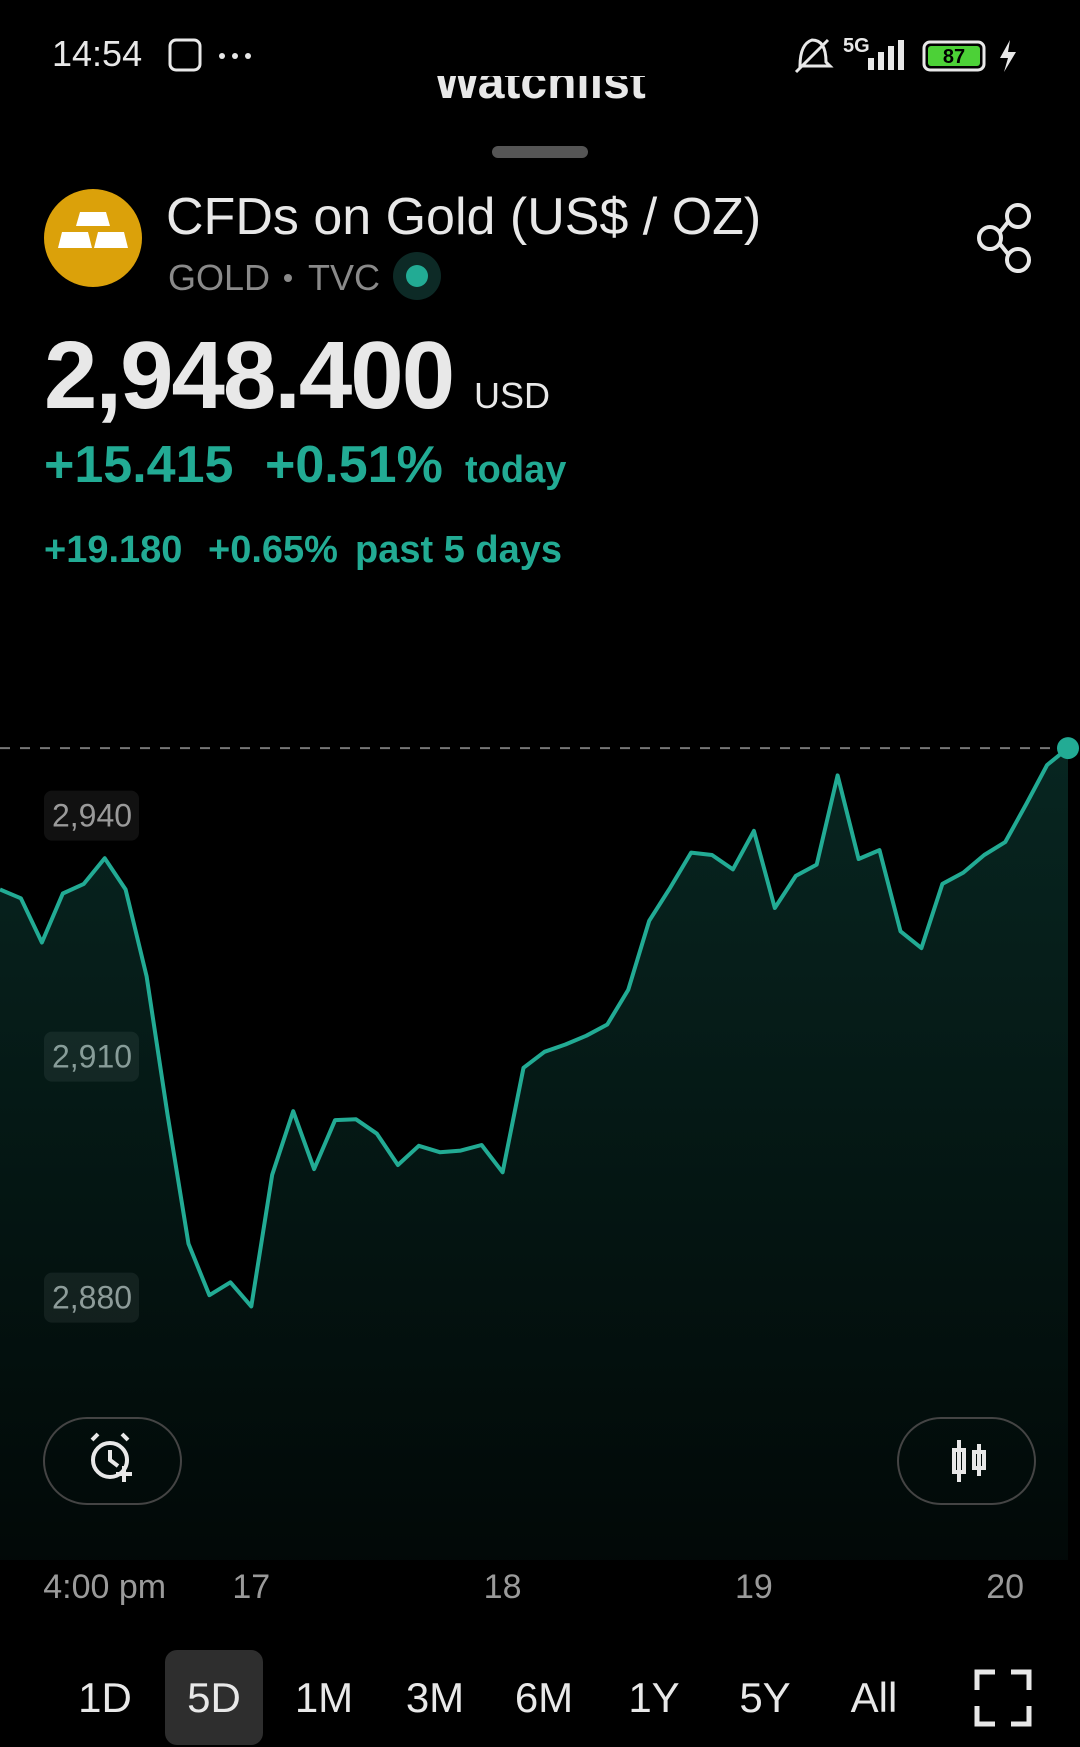 This screenshot has height=1747, width=1080. What do you see at coordinates (273, 550) in the screenshot?
I see `change-5d-percent: +0.65%` at bounding box center [273, 550].